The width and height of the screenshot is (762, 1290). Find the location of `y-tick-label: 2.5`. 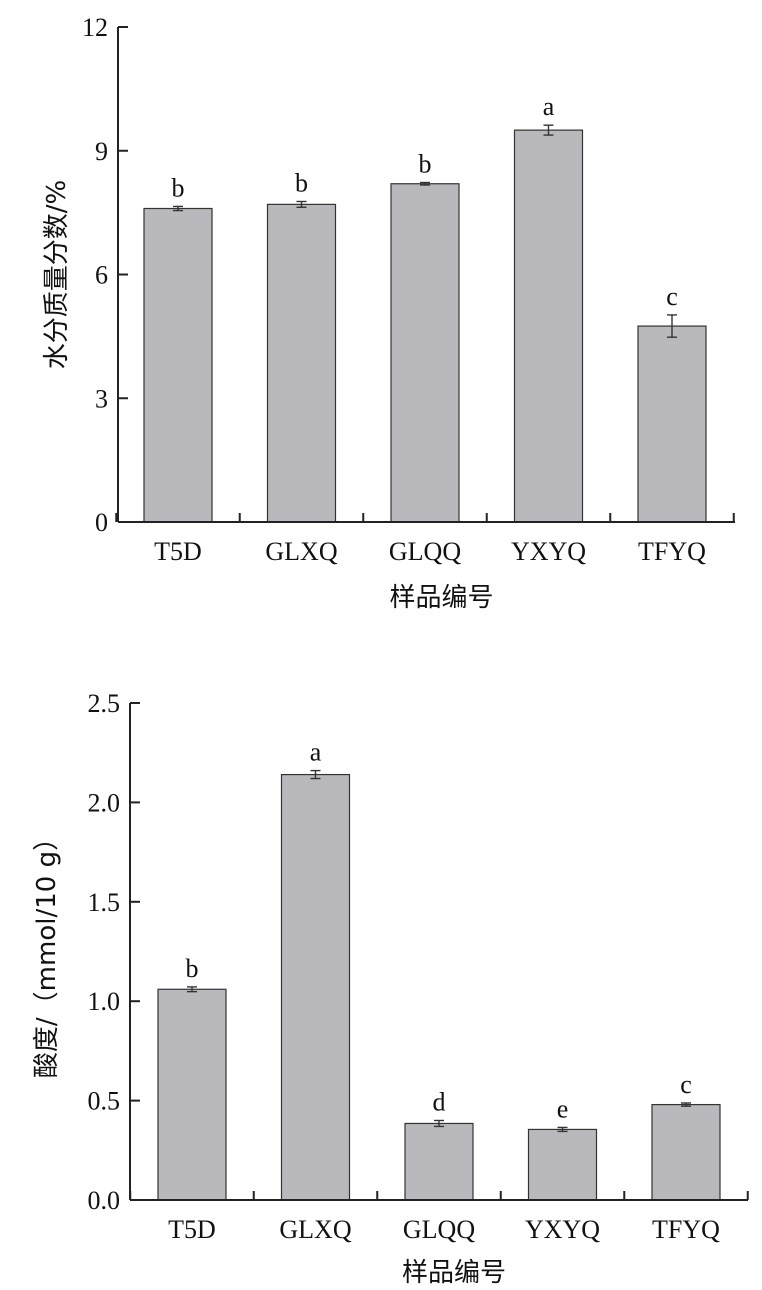

y-tick-label: 2.5 is located at coordinates (104, 703).